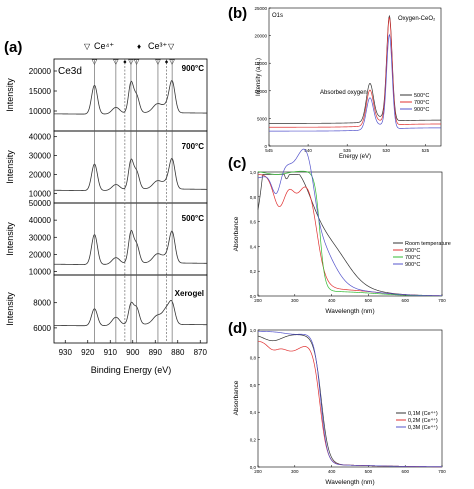 Image resolution: width=474 pixels, height=489 pixels. I want to click on x-tick-label: 300, so click(295, 471).